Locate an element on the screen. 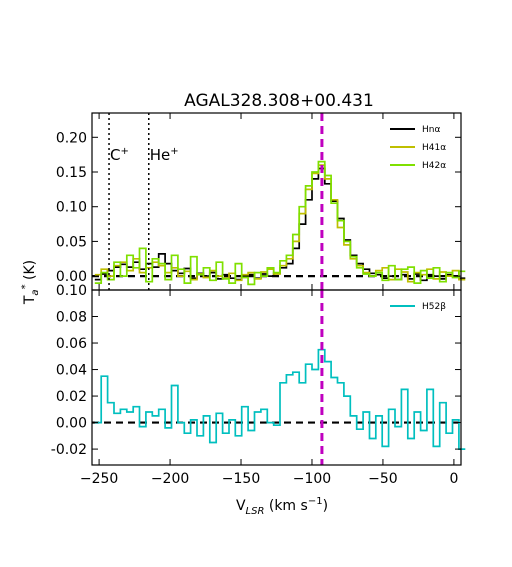 This screenshot has height=567, width=512. svg-text: Ta* (K) is located at coordinates (30, 282).